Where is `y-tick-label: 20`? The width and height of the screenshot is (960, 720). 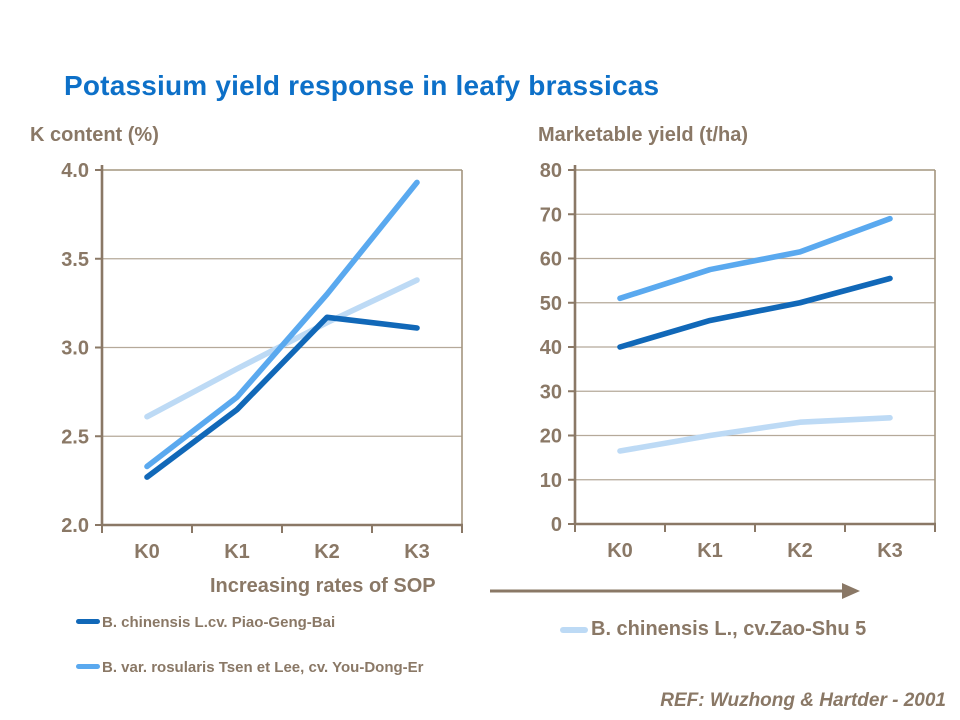 y-tick-label: 20 is located at coordinates (551, 437).